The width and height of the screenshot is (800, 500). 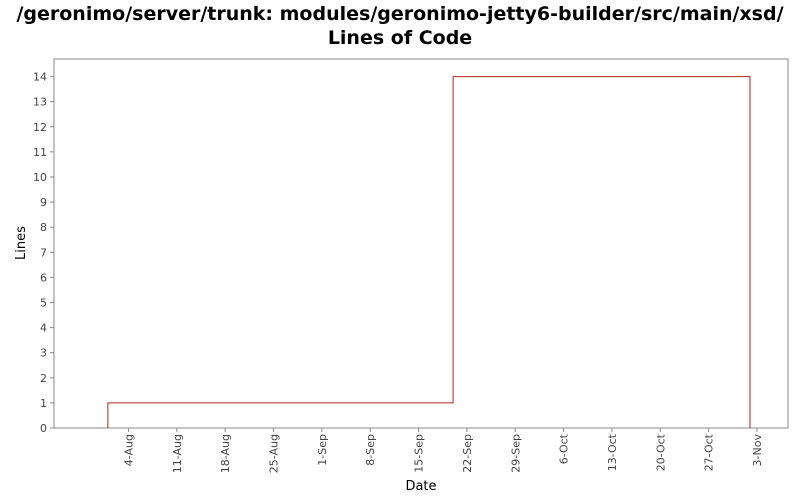 I want to click on y-tick-label: 10, so click(x=40, y=177).